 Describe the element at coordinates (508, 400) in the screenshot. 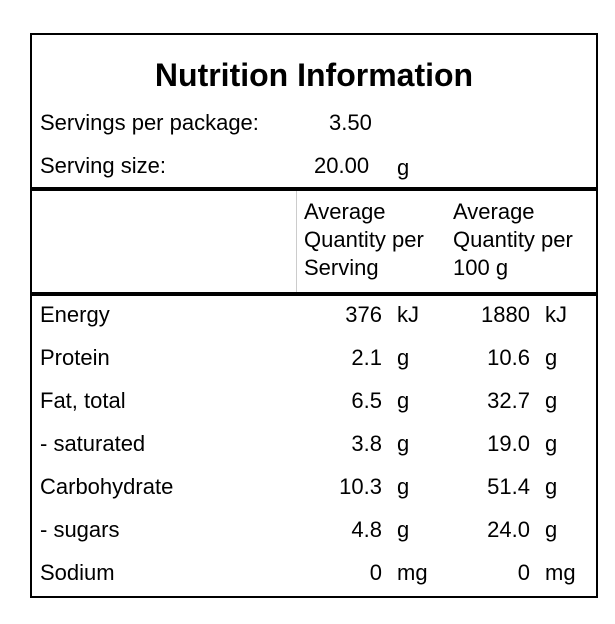

I see `per-100g-value: 32.7` at that location.